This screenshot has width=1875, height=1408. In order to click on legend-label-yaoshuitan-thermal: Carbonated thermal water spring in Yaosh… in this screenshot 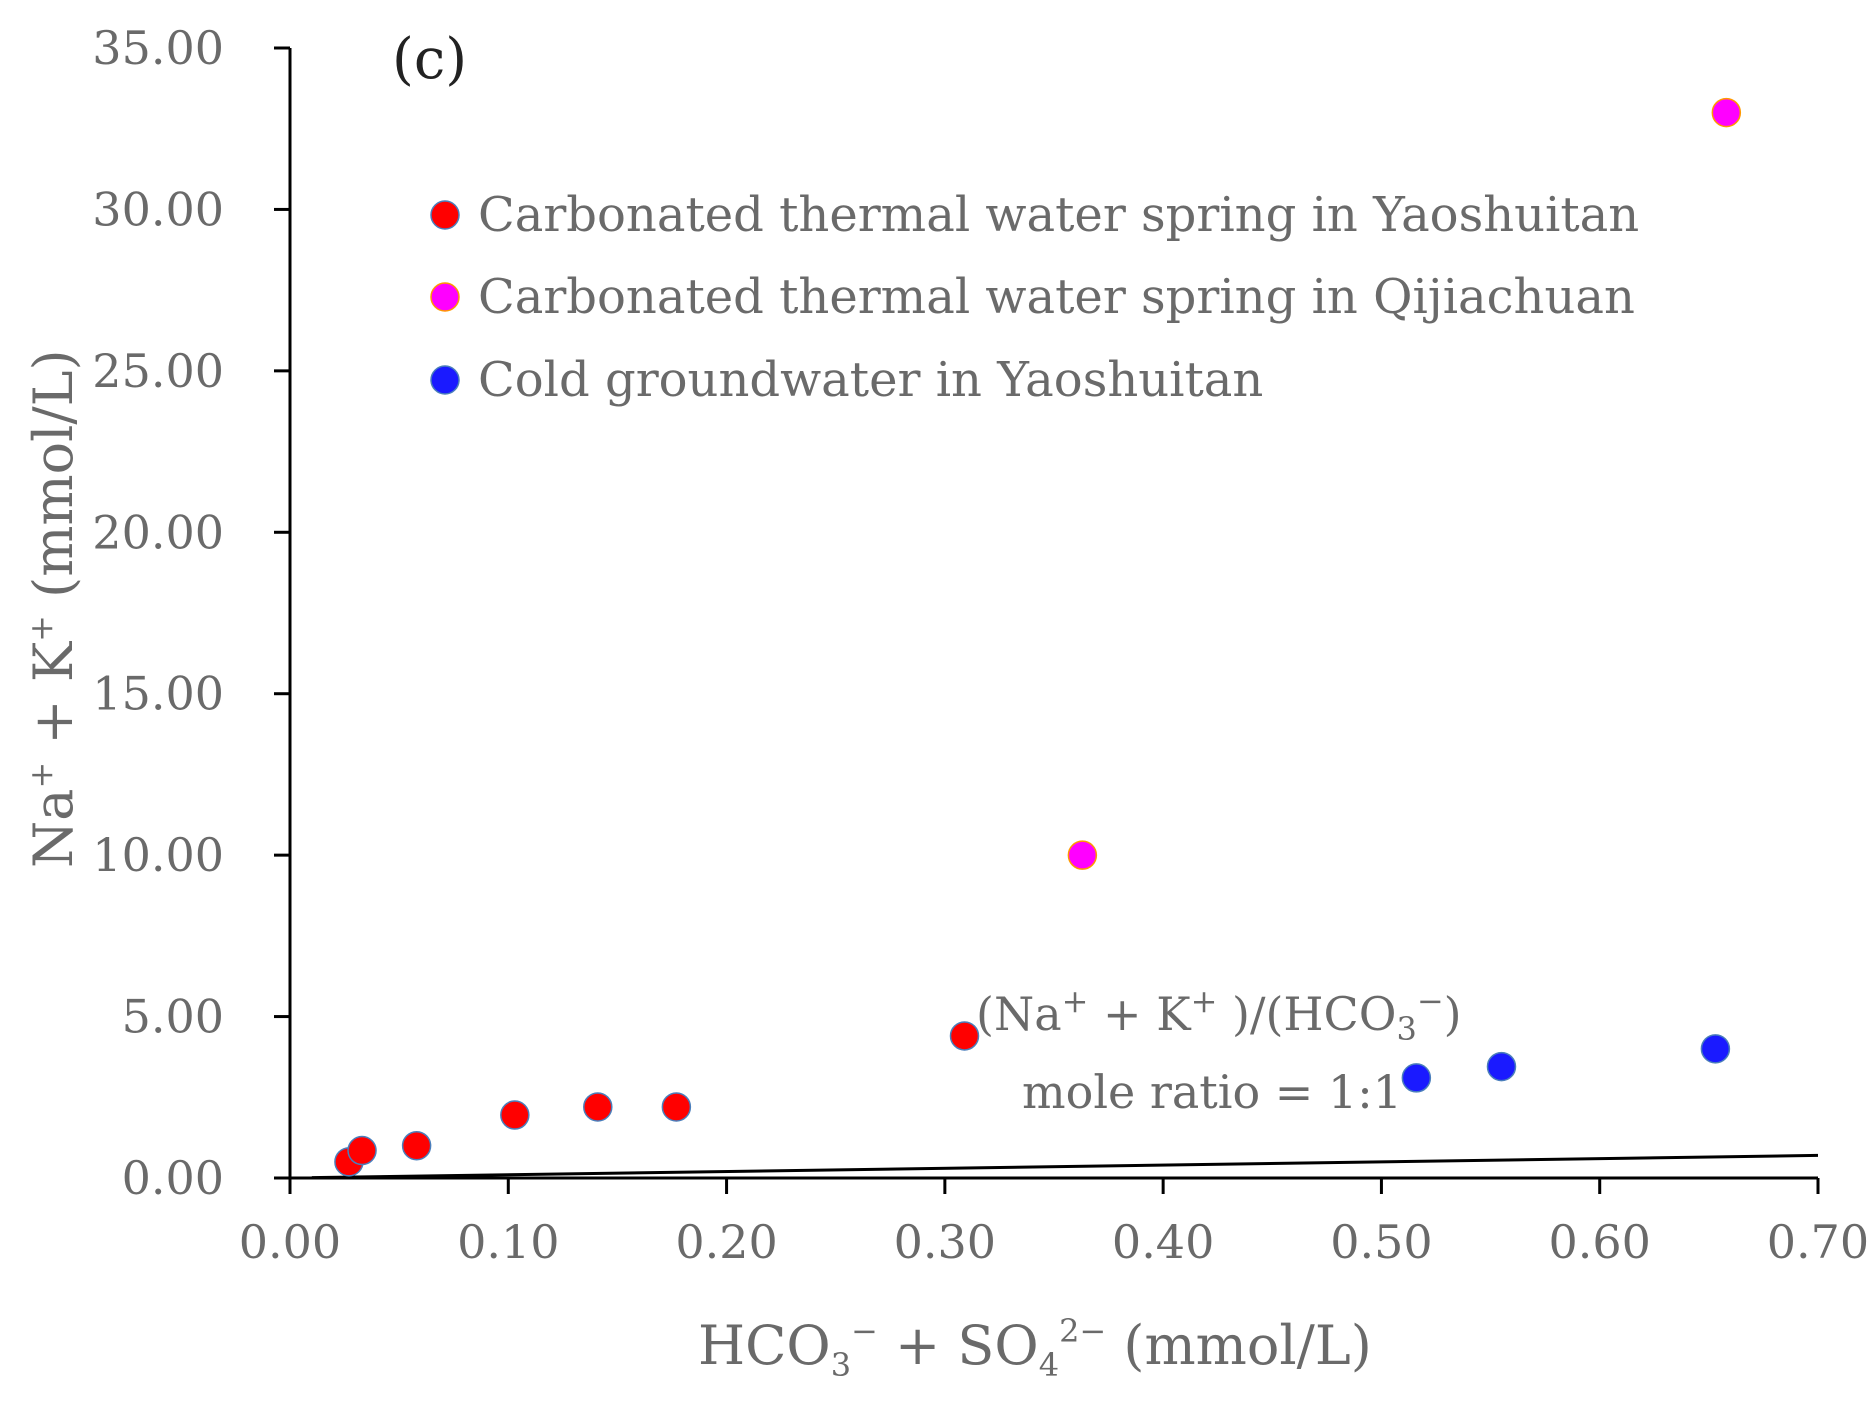, I will do `click(1058, 215)`.